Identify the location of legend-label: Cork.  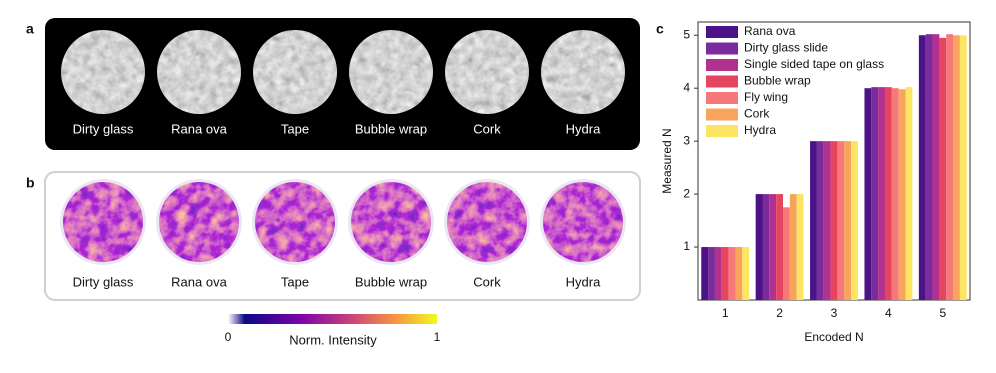
(757, 114).